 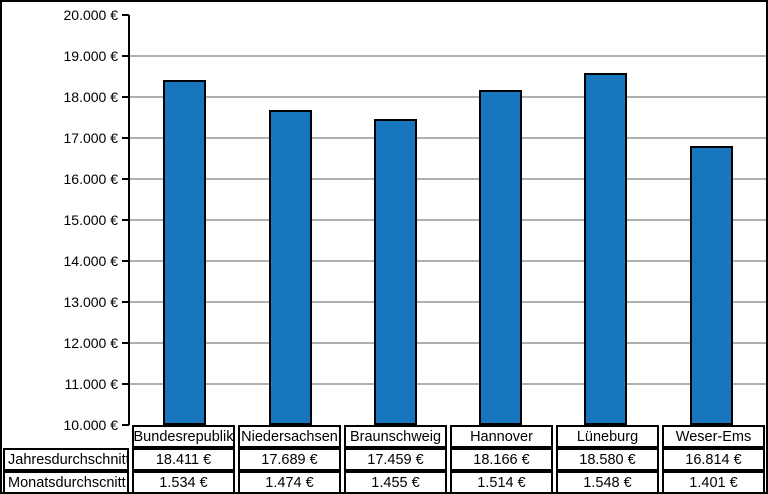 What do you see at coordinates (91, 220) in the screenshot?
I see `y-tick-label: 15.000 €` at bounding box center [91, 220].